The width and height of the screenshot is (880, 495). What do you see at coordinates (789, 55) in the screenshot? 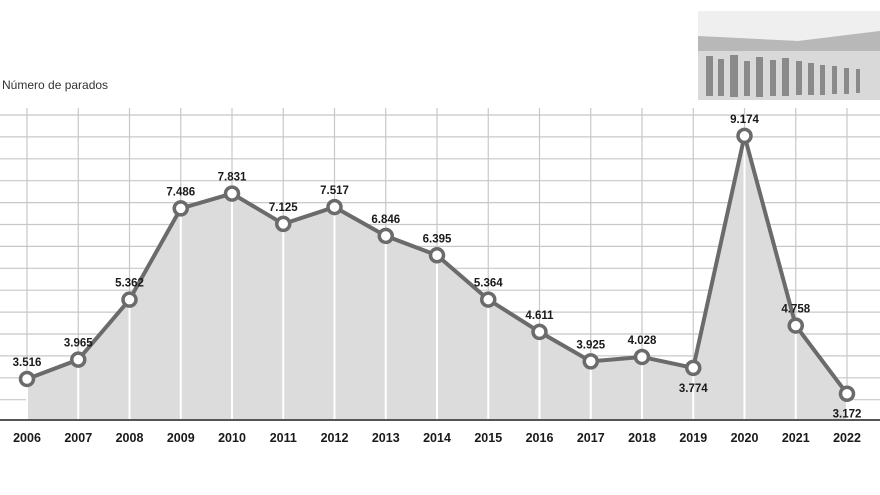
I see `queue-photo` at bounding box center [789, 55].